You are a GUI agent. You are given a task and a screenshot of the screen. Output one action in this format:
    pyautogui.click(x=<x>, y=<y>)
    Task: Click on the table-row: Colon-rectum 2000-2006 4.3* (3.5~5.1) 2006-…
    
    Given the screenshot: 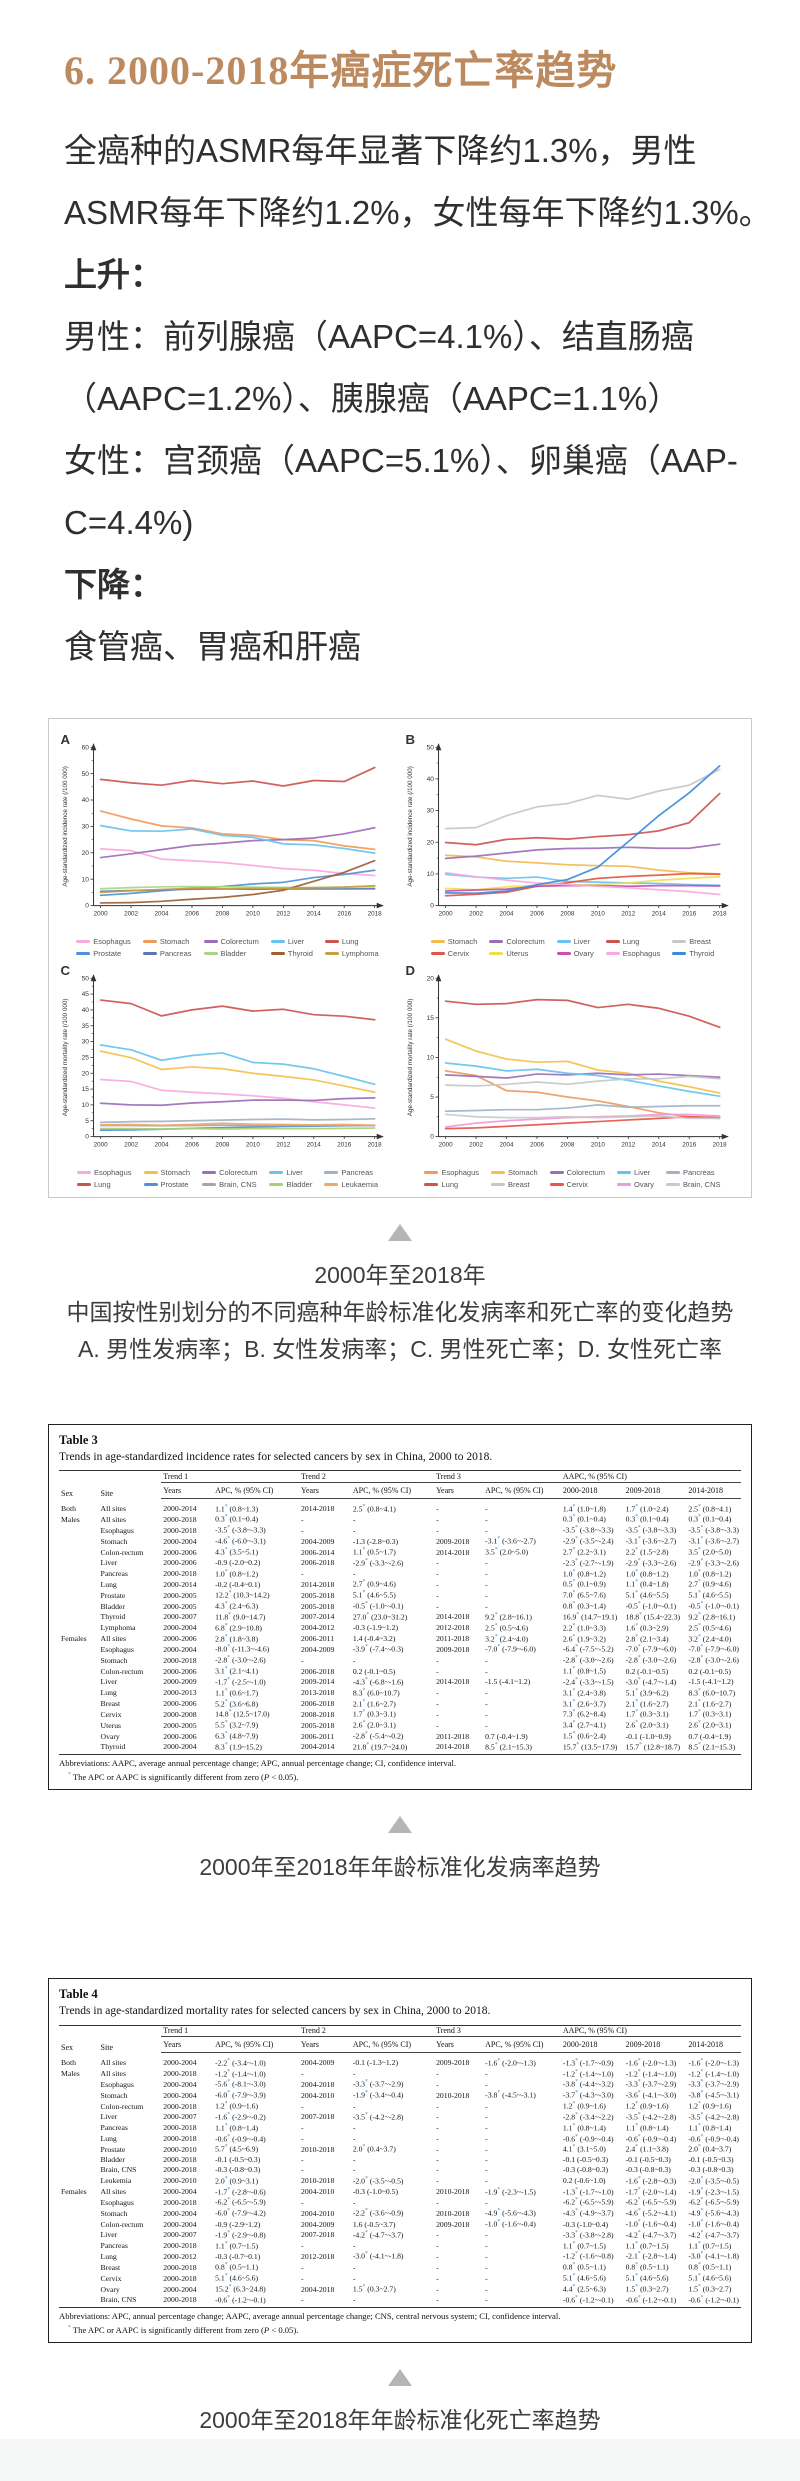 What is the action you would take?
    pyautogui.click(x=416, y=1551)
    